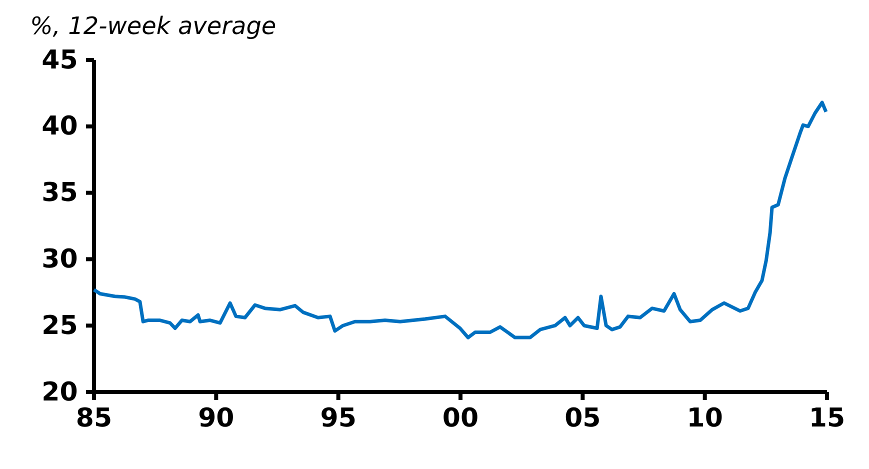  Describe the element at coordinates (94, 418) in the screenshot. I see `x-tick-label: 85` at that location.